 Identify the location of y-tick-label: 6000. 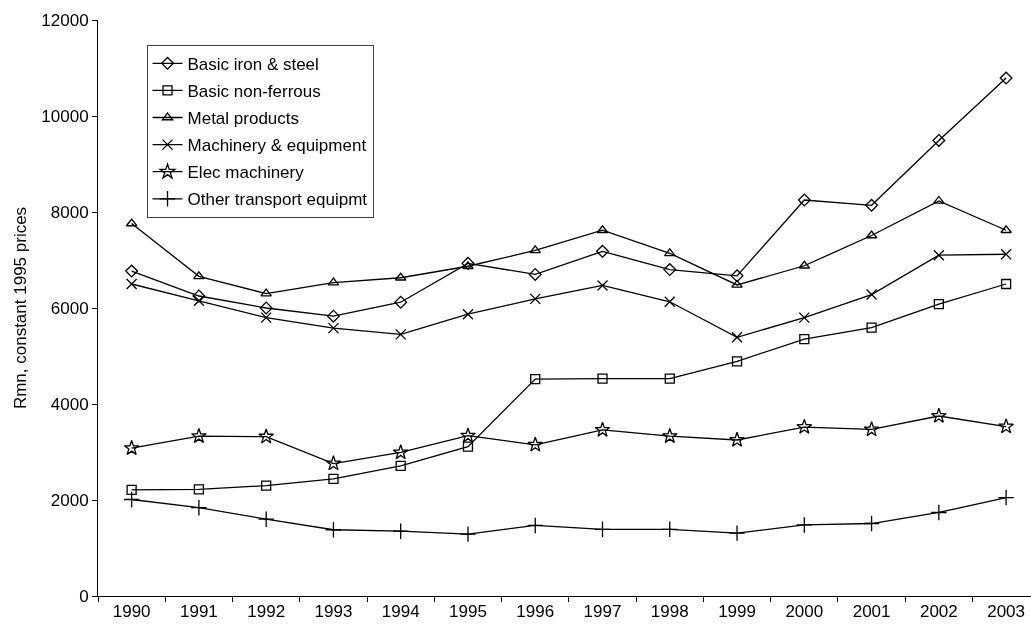
(69, 308).